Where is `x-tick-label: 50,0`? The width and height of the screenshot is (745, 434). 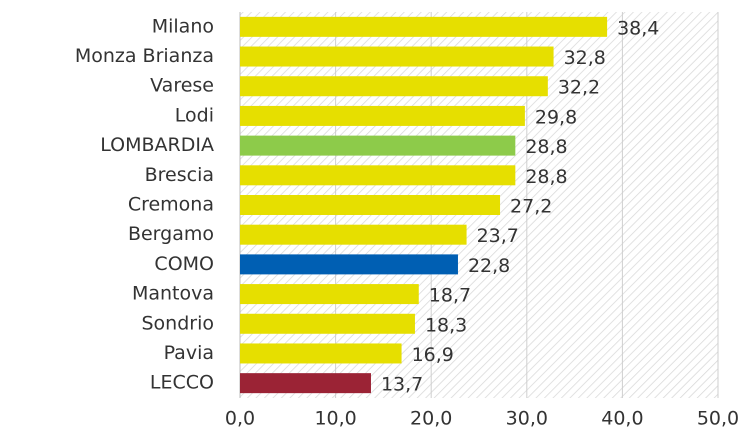
x-tick-label: 50,0 is located at coordinates (718, 419).